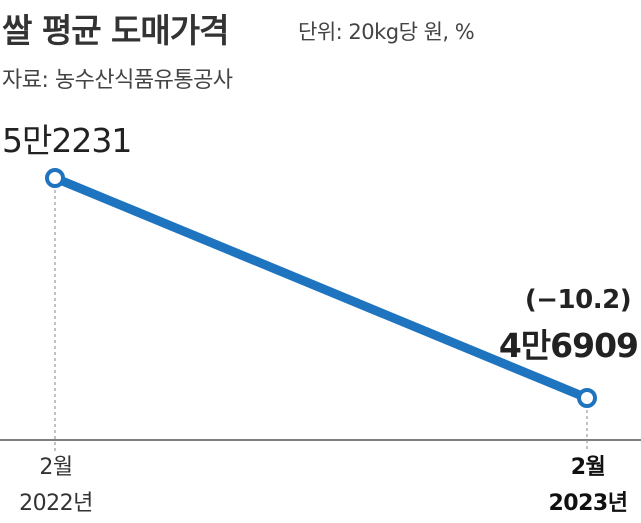 Image resolution: width=641 pixels, height=523 pixels. Describe the element at coordinates (66, 140) in the screenshot. I see `data-label-1: 5만2231` at that location.